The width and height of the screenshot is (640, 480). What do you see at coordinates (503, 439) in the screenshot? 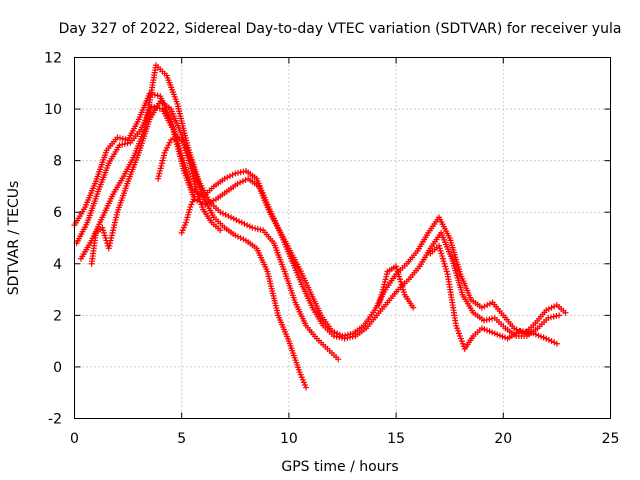
I see `x-tick-label: 20` at bounding box center [503, 439].